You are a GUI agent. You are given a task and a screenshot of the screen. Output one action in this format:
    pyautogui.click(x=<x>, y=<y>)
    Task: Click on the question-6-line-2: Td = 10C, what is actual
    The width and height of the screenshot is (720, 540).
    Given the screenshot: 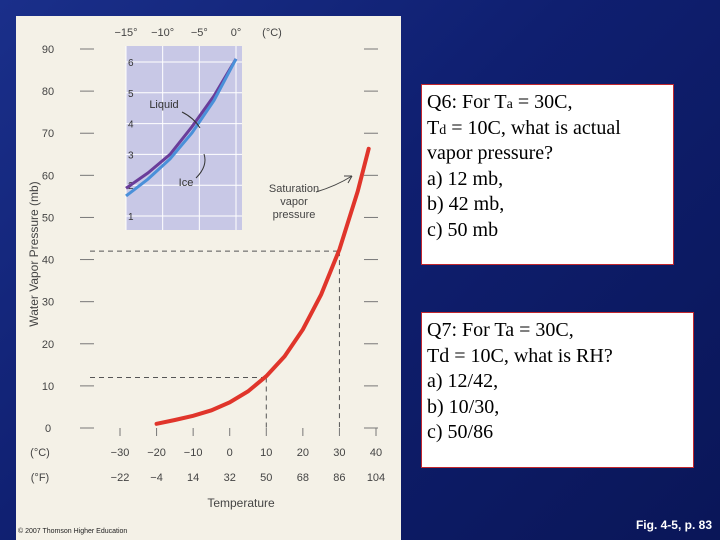 What is the action you would take?
    pyautogui.click(x=524, y=127)
    